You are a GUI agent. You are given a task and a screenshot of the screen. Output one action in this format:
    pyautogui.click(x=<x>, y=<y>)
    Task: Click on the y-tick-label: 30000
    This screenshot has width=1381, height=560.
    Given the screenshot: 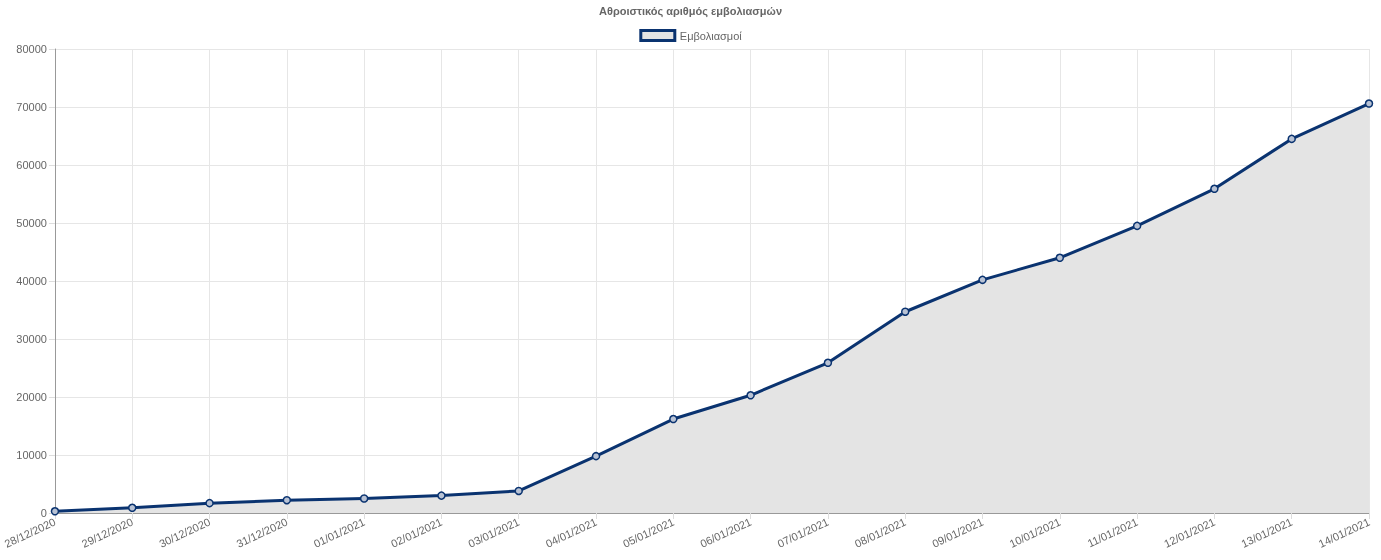 What is the action you would take?
    pyautogui.click(x=31, y=339)
    